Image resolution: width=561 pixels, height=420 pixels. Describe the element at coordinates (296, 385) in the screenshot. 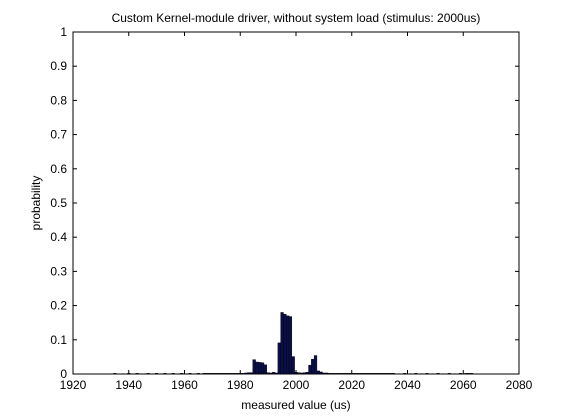

I see `x-tick-label: 2000` at that location.